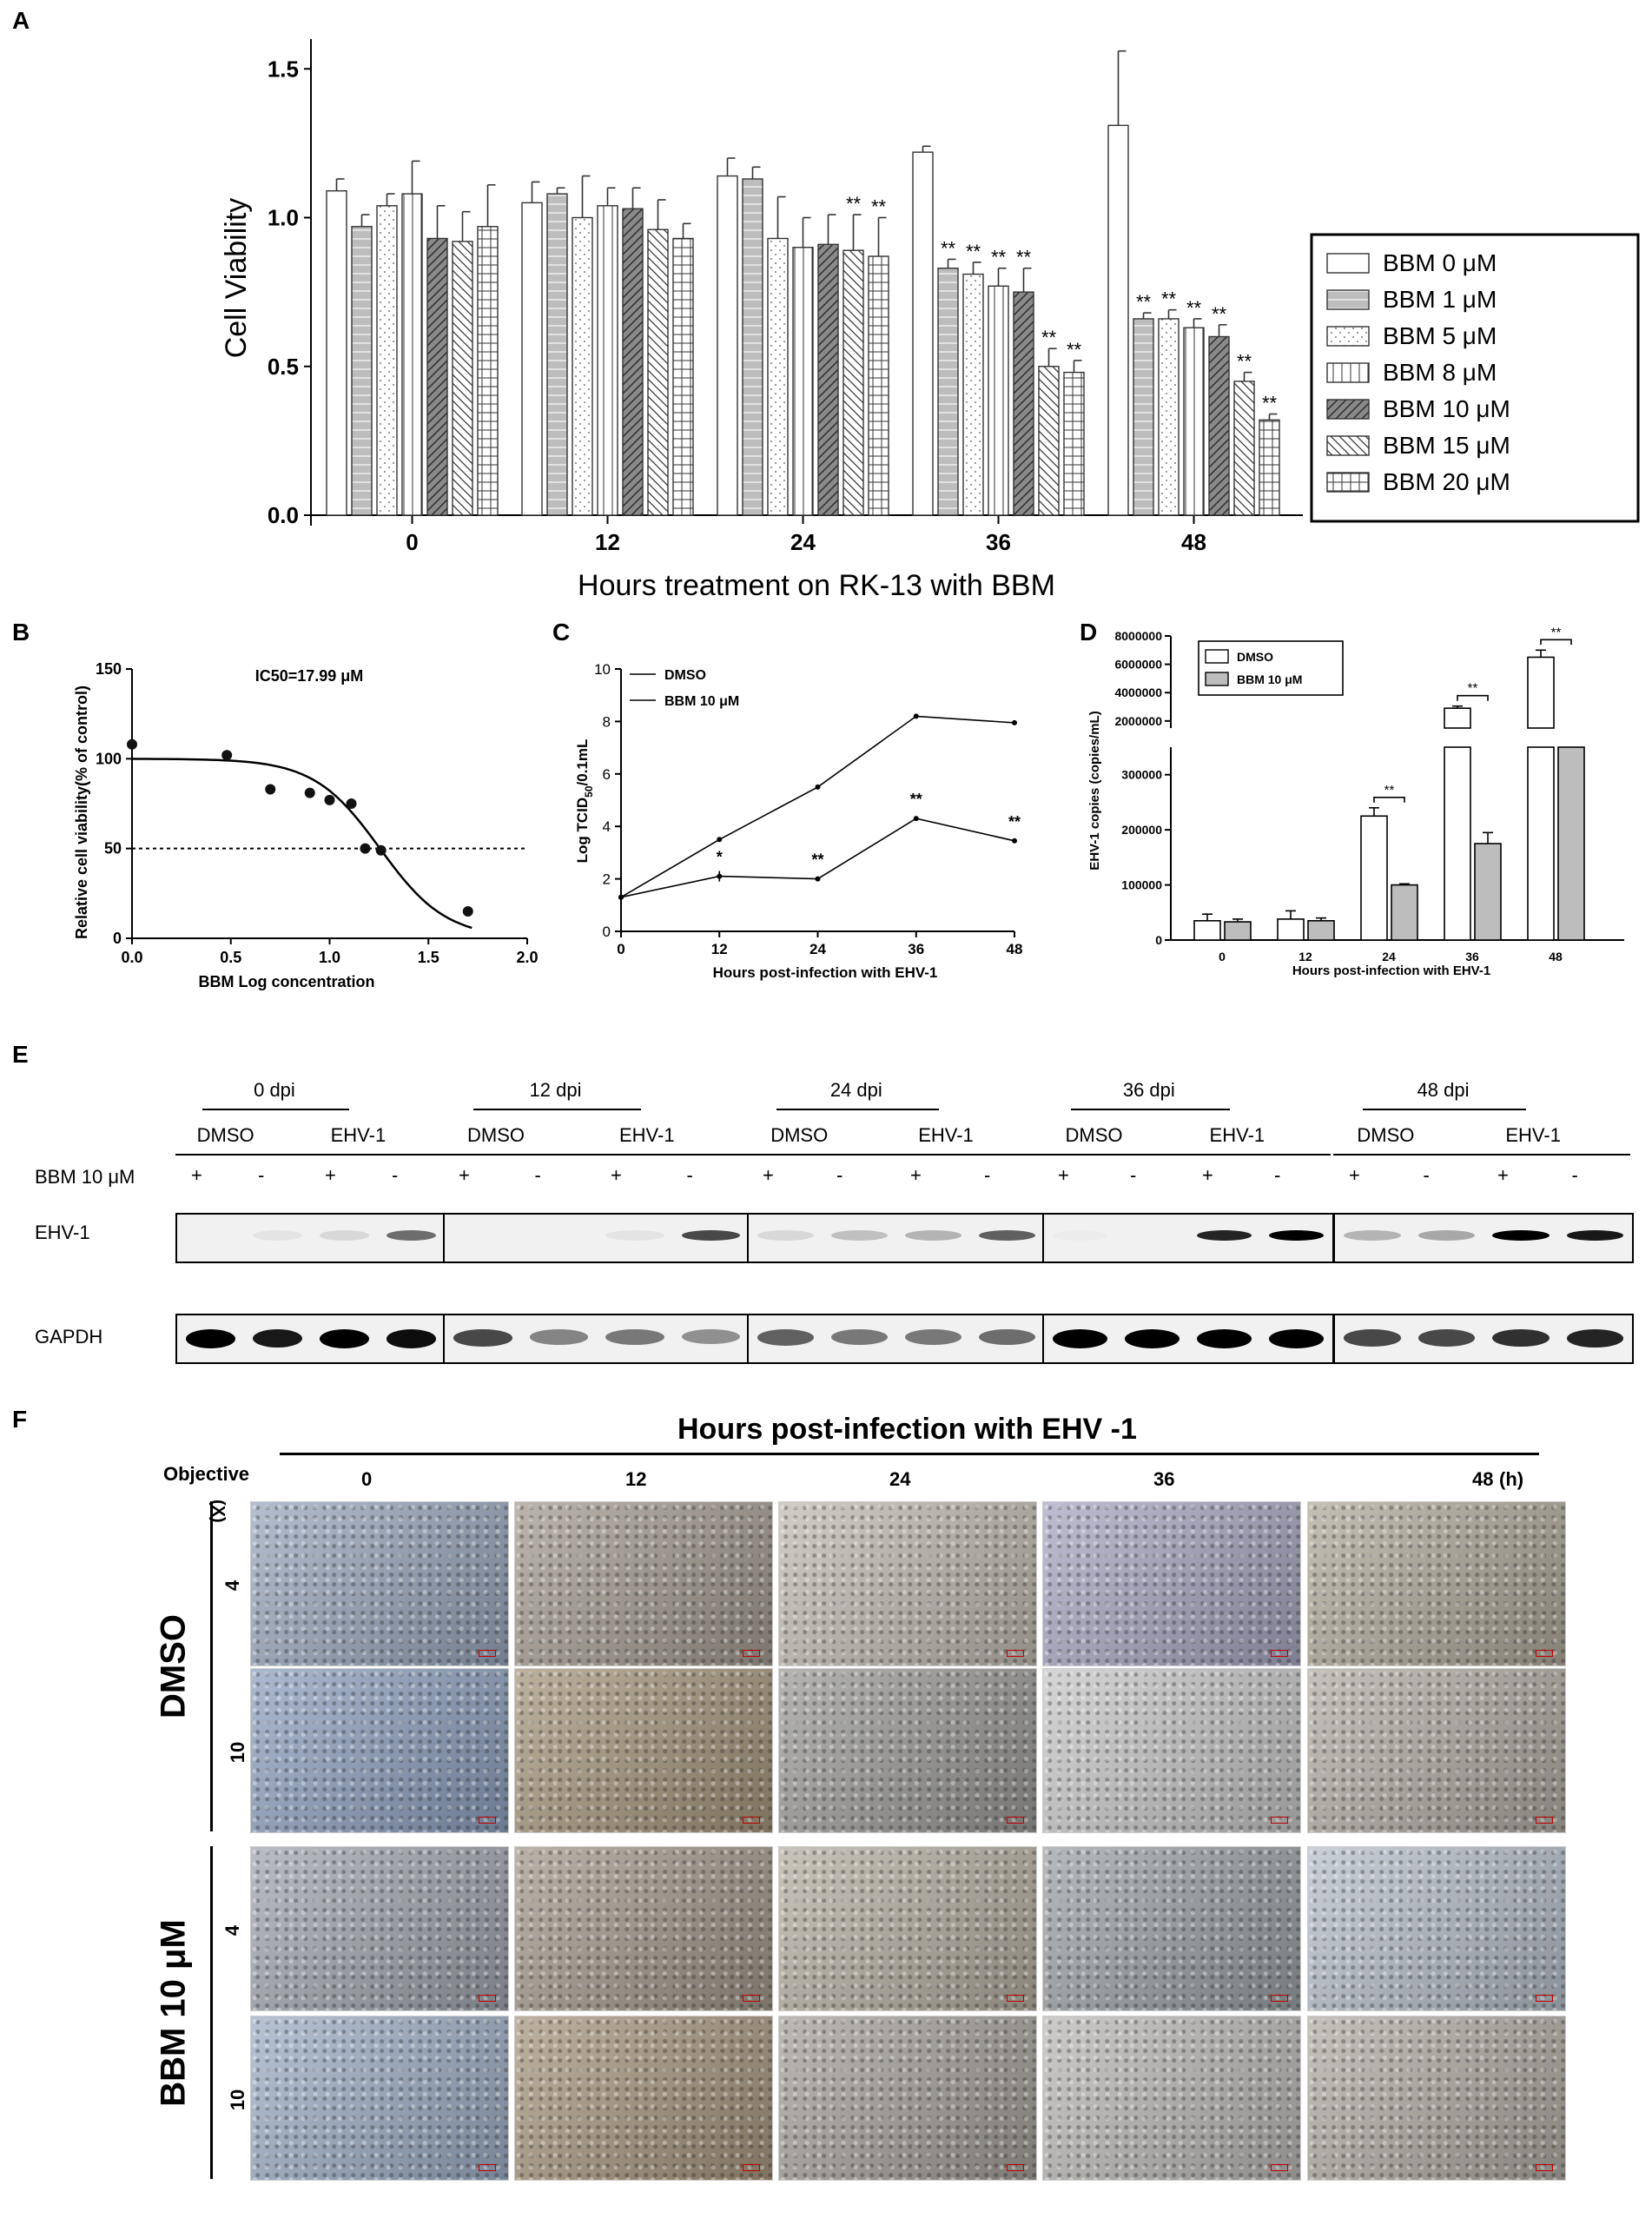  I want to click on panel-letter-a: A, so click(21, 20).